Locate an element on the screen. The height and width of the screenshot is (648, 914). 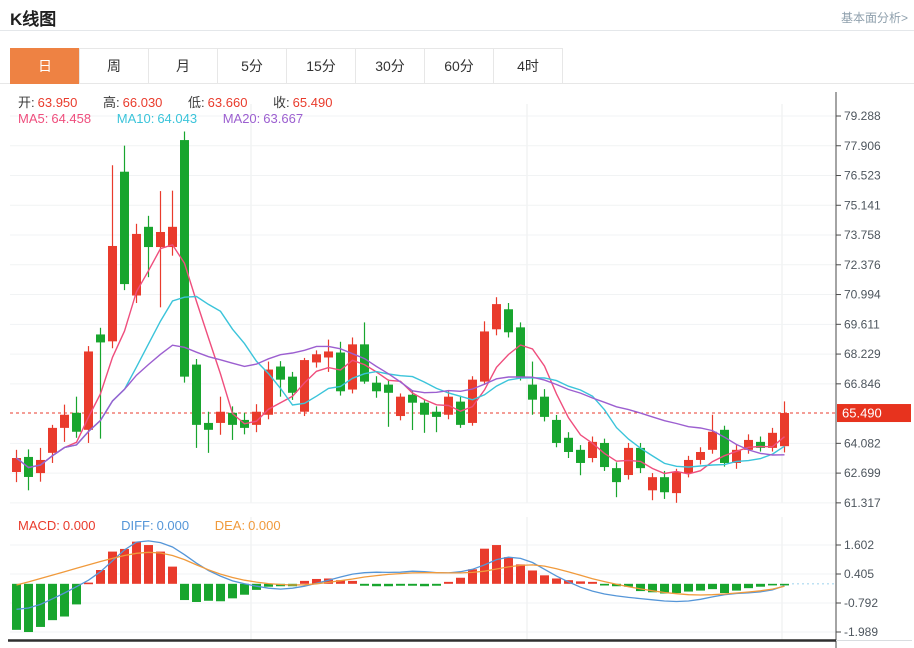
macd-dea-line is located at coordinates (400, 573).